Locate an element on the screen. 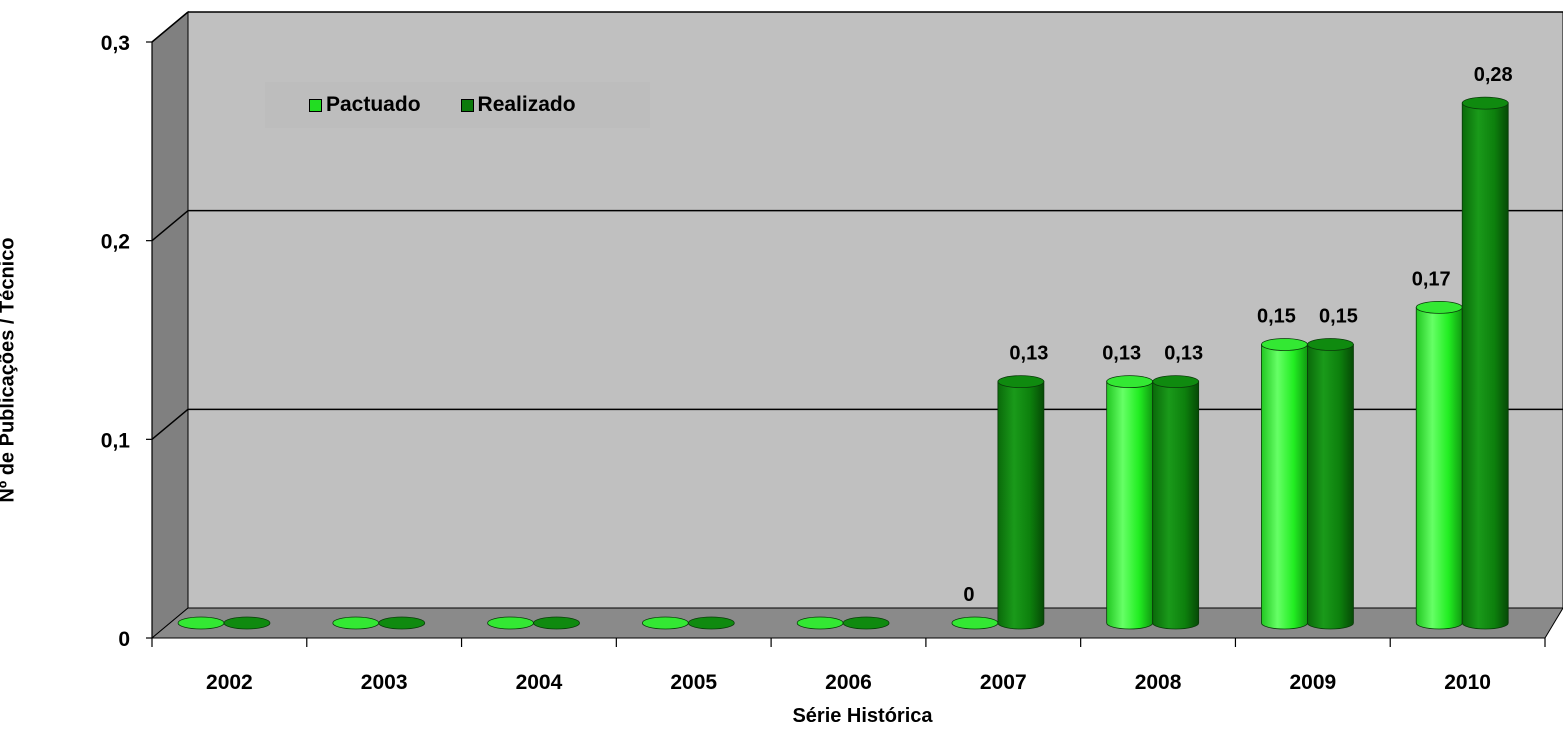 The height and width of the screenshot is (733, 1563). x-axis-title: Série Histórica is located at coordinates (862, 716).